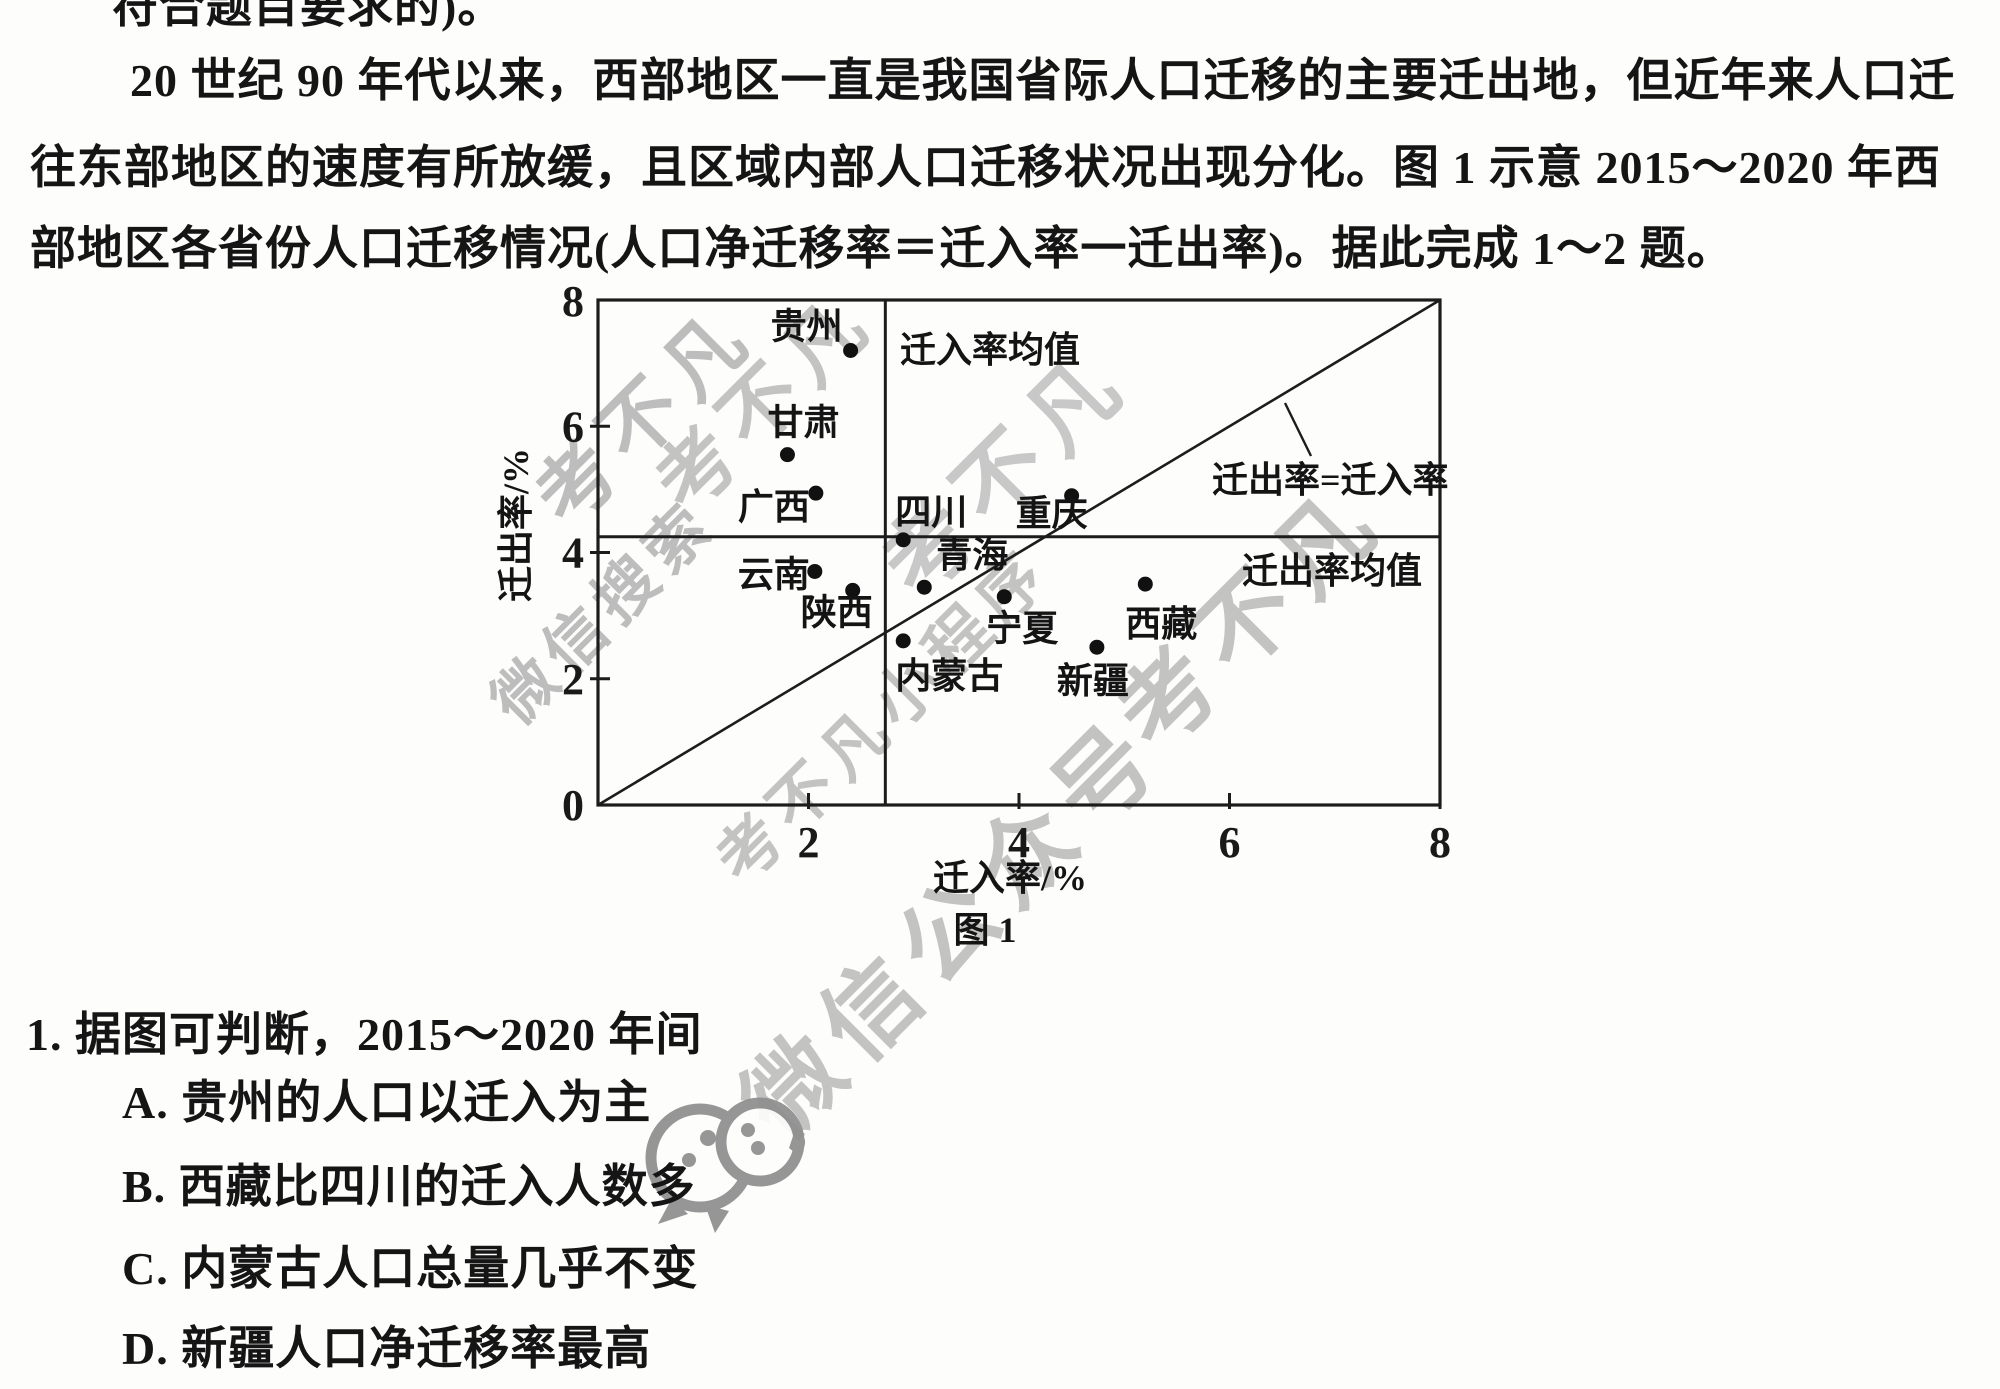  What do you see at coordinates (1161, 624) in the screenshot?
I see `data-point-label-西藏: 西藏` at bounding box center [1161, 624].